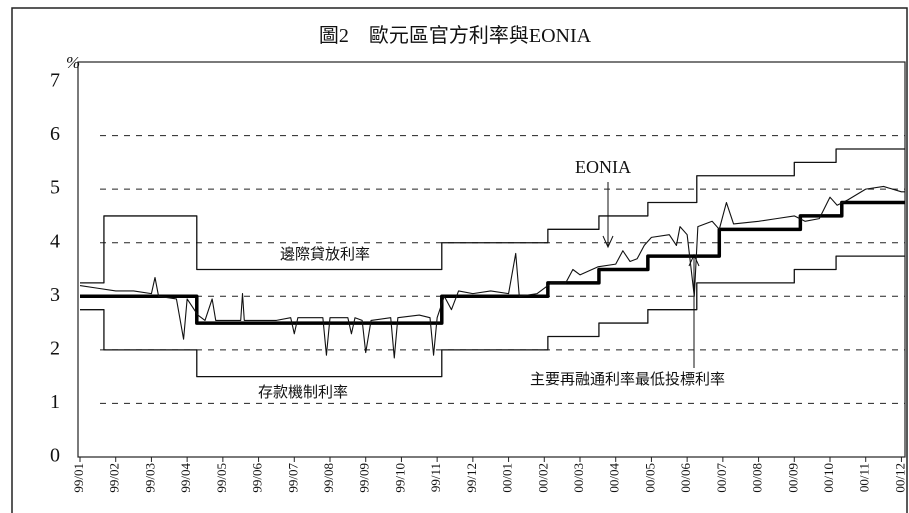  Describe the element at coordinates (455, 35) in the screenshot. I see `chart-title: 圖2 歐元區官方利率與EONIA` at that location.